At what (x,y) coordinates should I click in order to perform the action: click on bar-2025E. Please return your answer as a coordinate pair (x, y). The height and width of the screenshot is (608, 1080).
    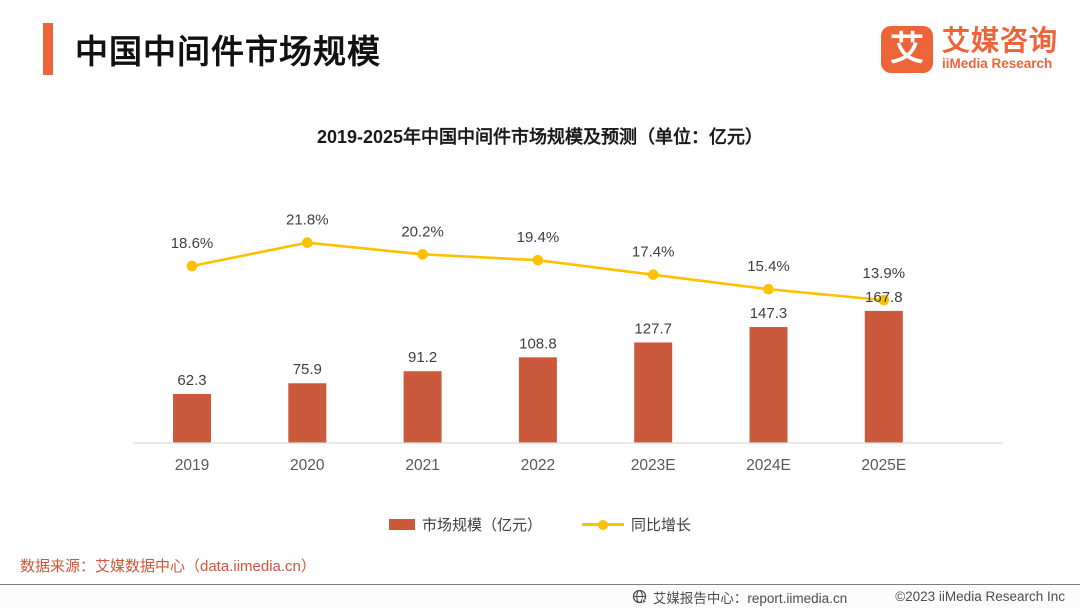
    Looking at the image, I should click on (883, 376).